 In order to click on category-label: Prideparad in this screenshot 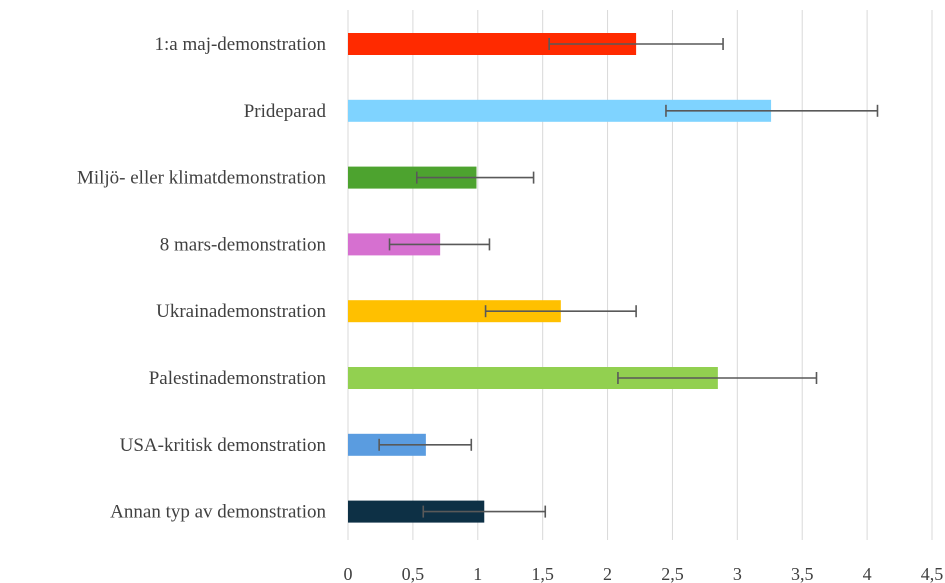, I will do `click(285, 111)`.